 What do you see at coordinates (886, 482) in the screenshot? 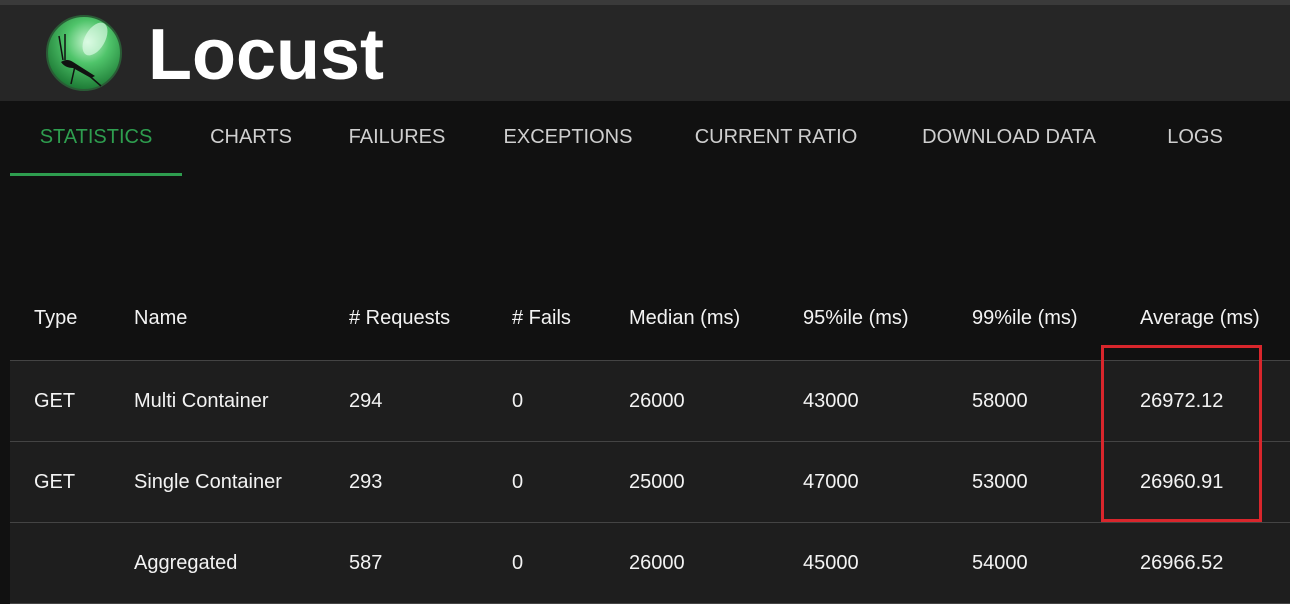
I see `cell-95: 47000` at bounding box center [886, 482].